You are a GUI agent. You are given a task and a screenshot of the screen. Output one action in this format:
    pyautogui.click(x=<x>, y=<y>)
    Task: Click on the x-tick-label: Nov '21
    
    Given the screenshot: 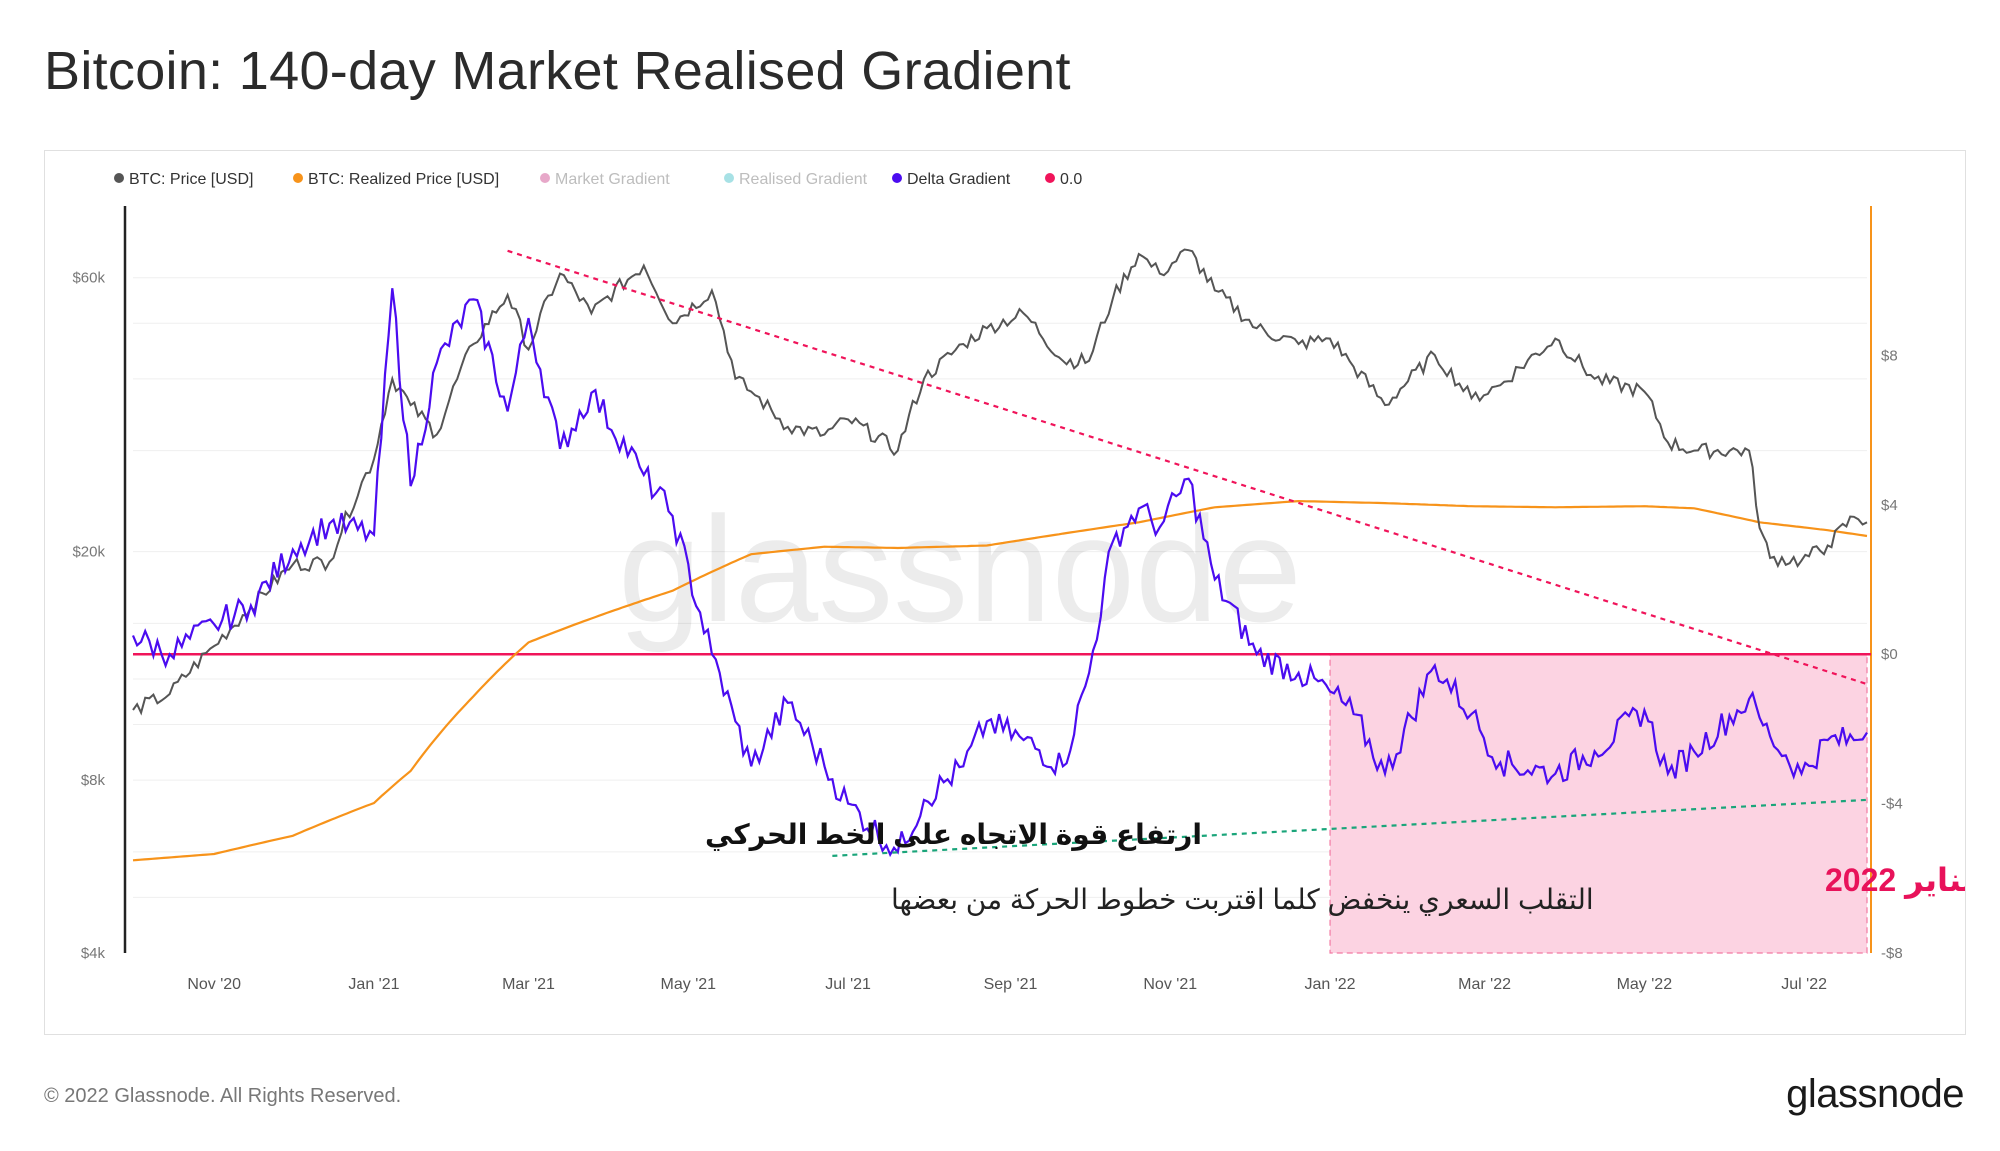 What is the action you would take?
    pyautogui.click(x=1170, y=984)
    